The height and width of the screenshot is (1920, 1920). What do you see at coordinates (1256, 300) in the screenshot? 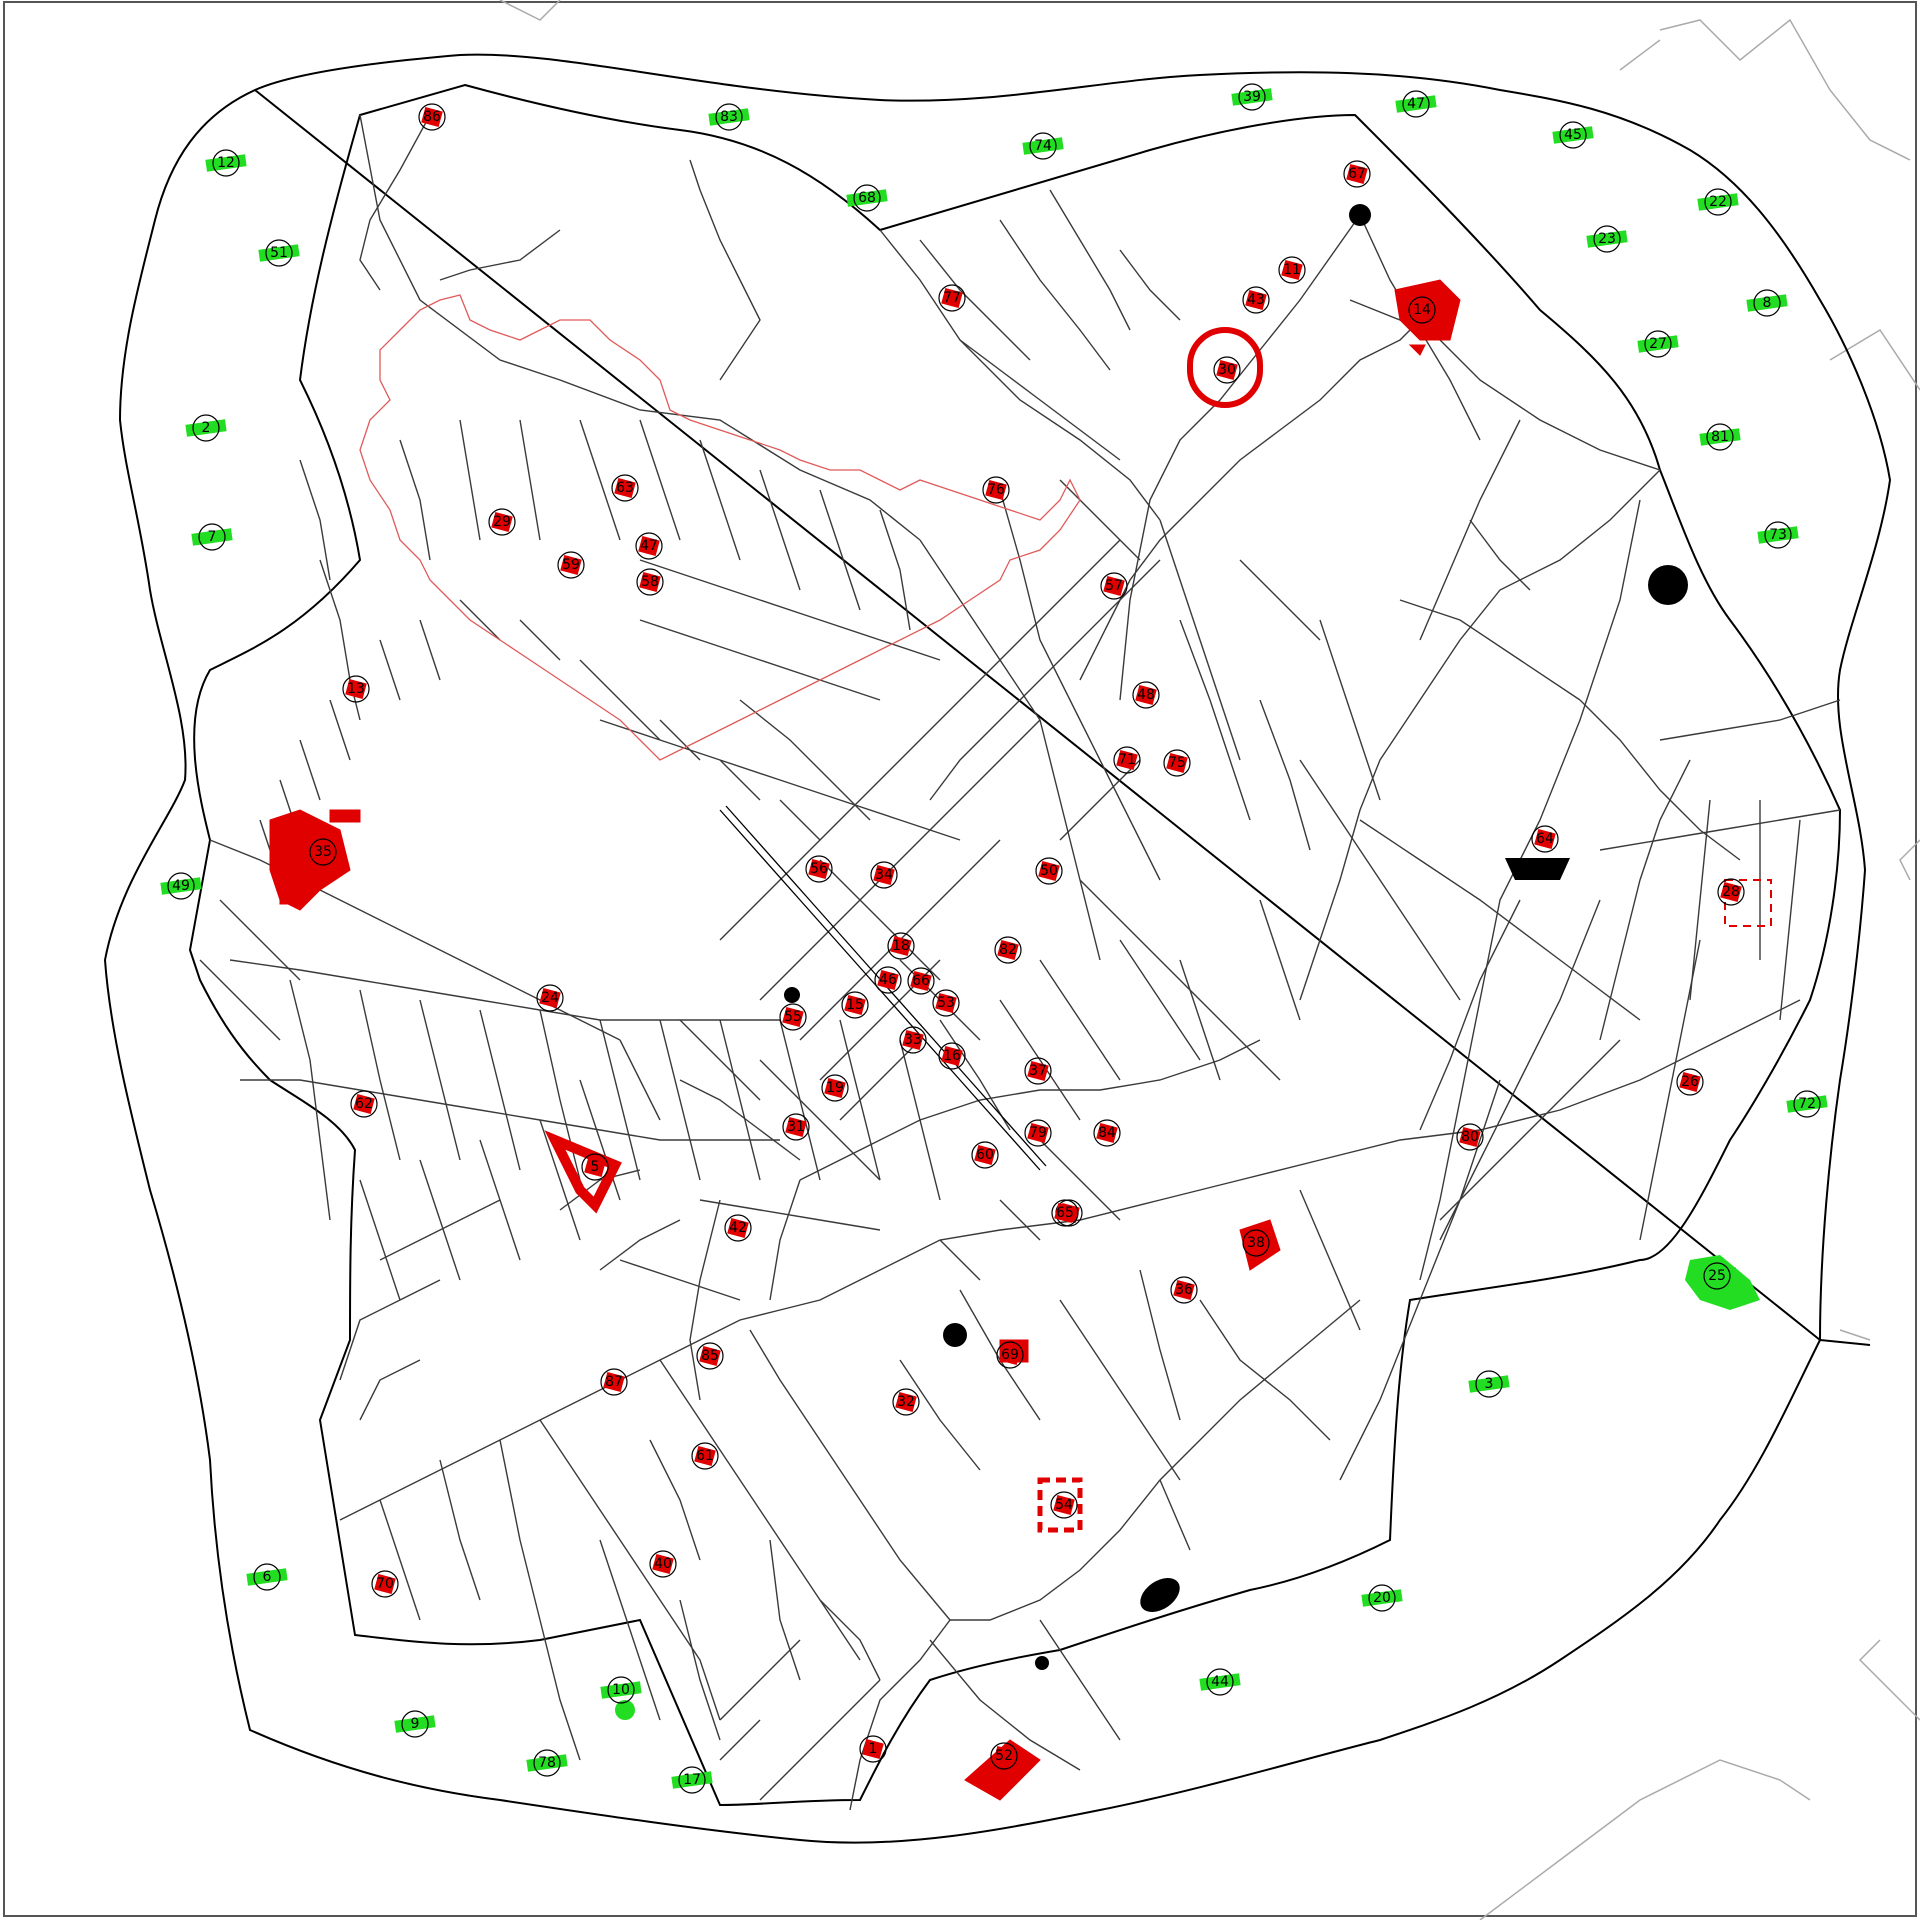
I see `marker-43: 43` at bounding box center [1256, 300].